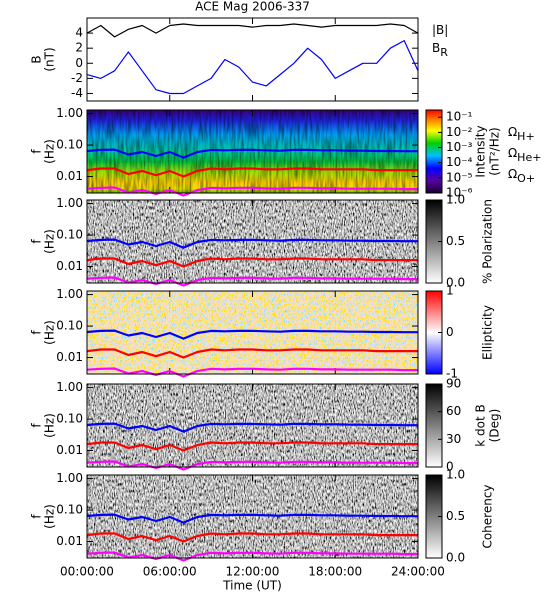 This screenshot has width=550, height=600. Describe the element at coordinates (79, 63) in the screenshot. I see `y-tick-label: 0` at that location.